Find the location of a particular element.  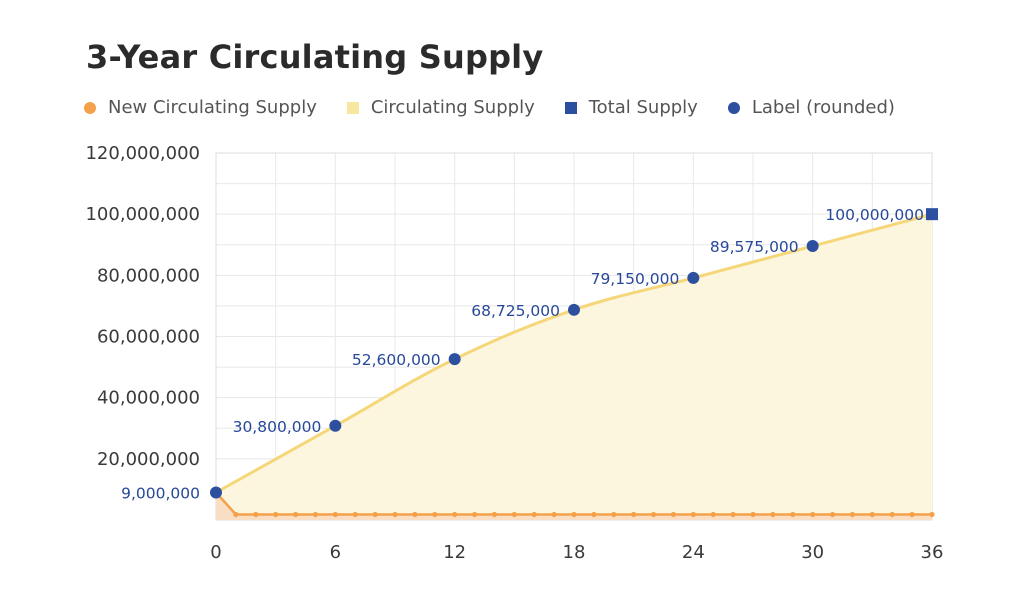

legend-item-label-rounded: Label (rounded) is located at coordinates (811, 107).